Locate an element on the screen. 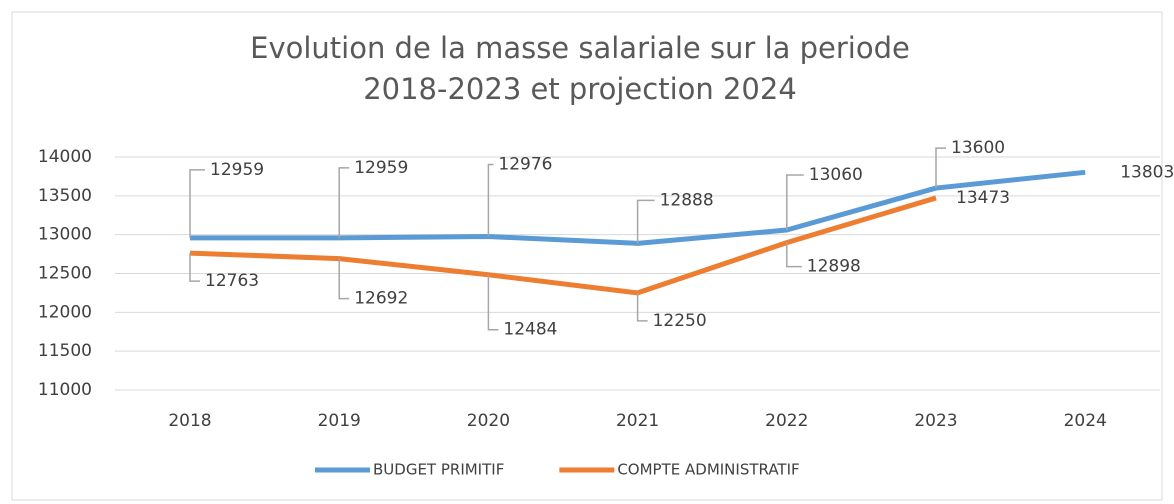 The height and width of the screenshot is (504, 1174). x-tick-label: 2018 is located at coordinates (189, 421).